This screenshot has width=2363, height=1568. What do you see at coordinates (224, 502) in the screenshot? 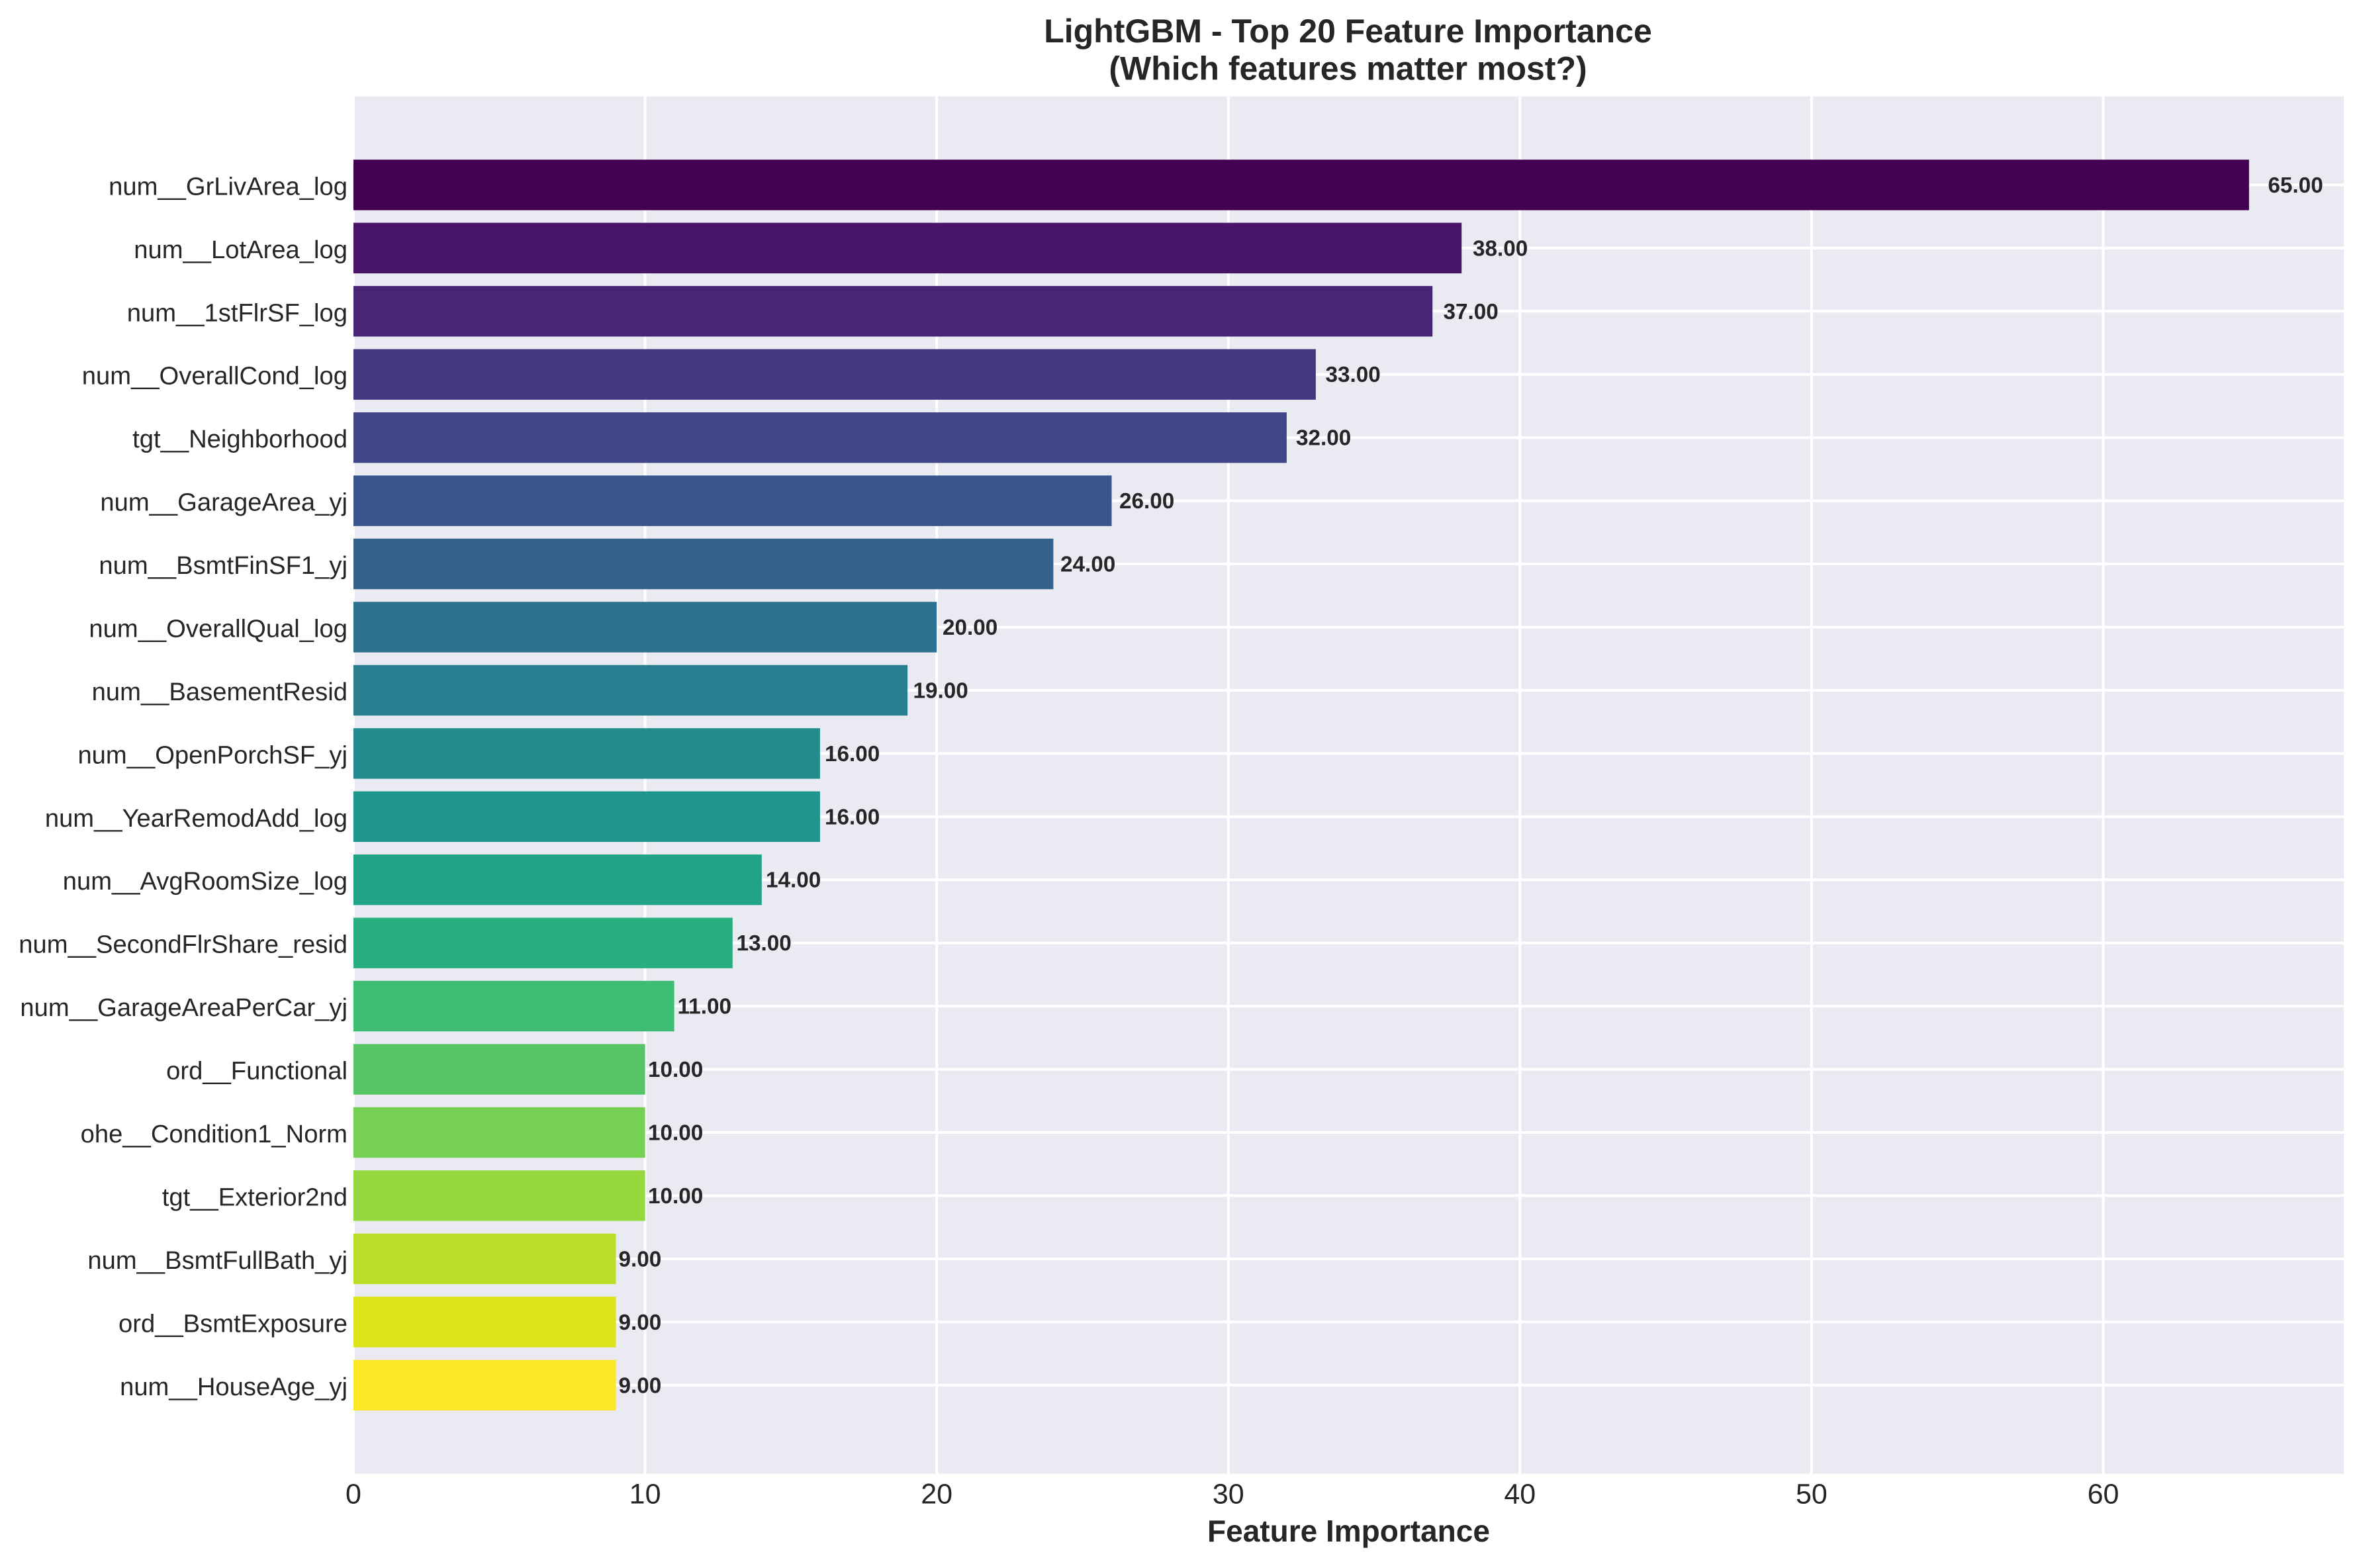
I see `svg-text: num__GarageArea_yj` at bounding box center [224, 502].